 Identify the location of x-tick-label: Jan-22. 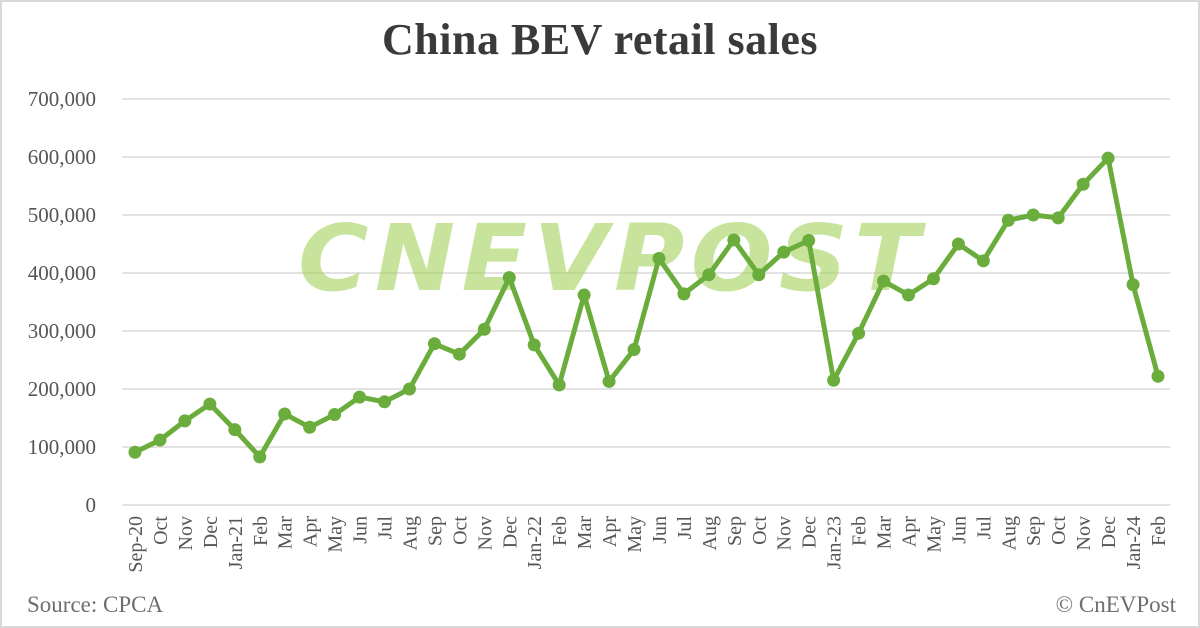
(535, 542).